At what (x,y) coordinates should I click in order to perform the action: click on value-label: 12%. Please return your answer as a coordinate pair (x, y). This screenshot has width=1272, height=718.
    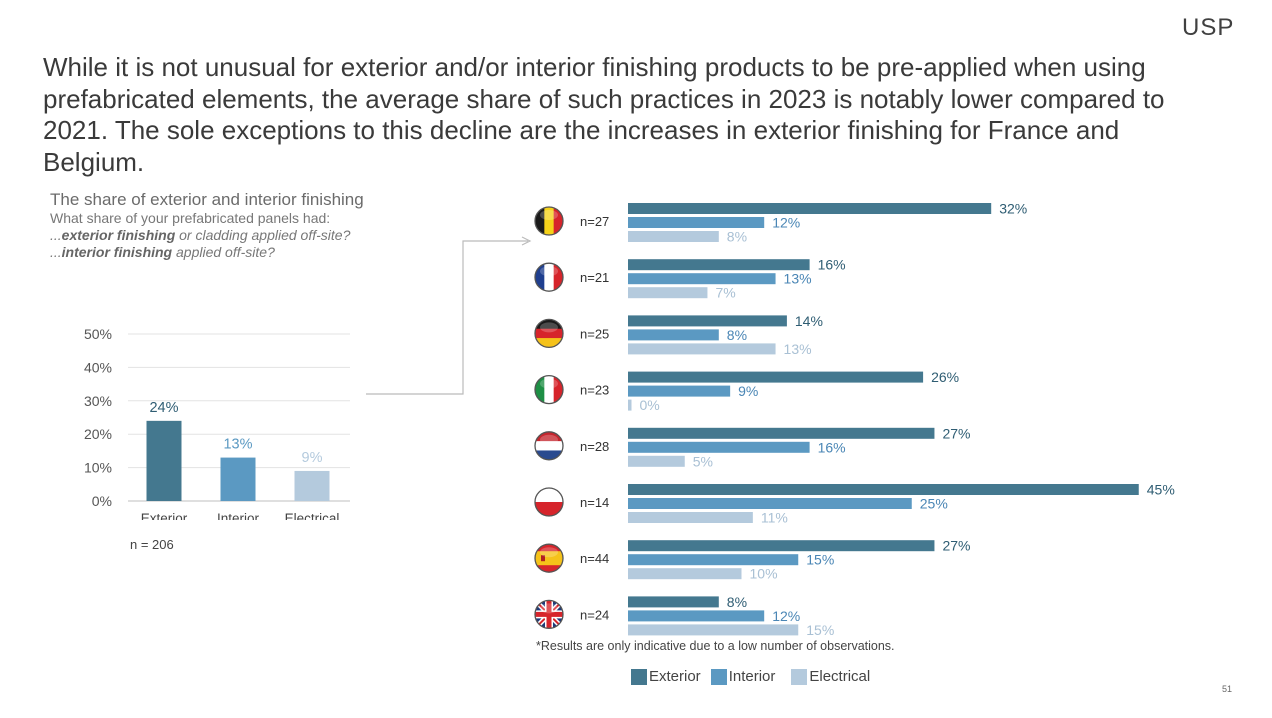
    Looking at the image, I should click on (786, 616).